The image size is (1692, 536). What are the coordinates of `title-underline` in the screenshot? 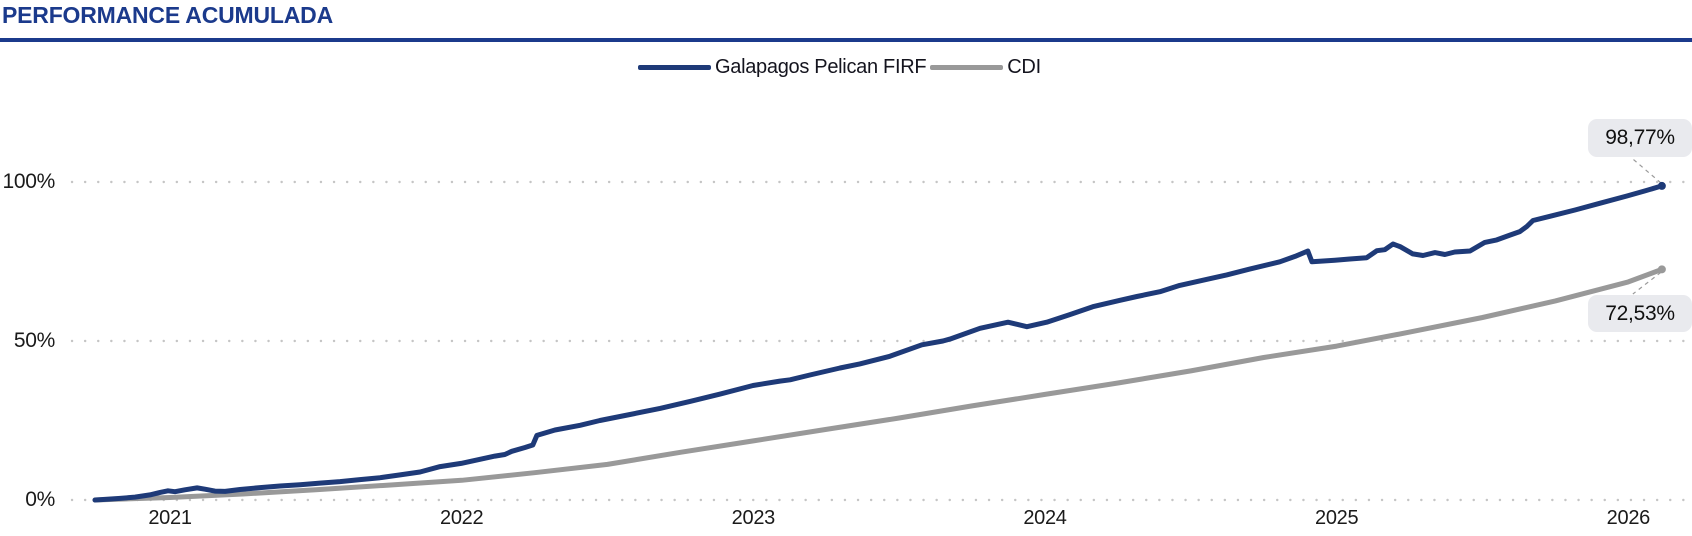 It's located at (846, 40).